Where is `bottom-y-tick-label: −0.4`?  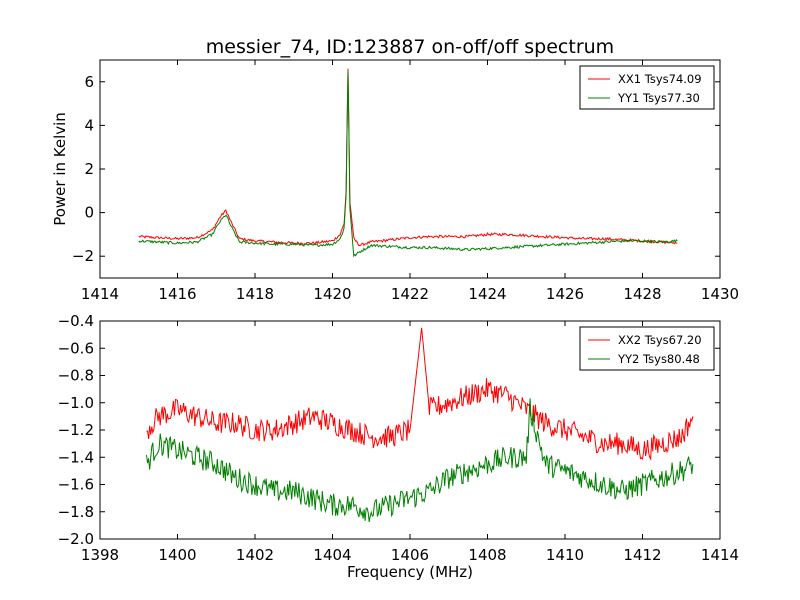 bottom-y-tick-label: −0.4 is located at coordinates (76, 321).